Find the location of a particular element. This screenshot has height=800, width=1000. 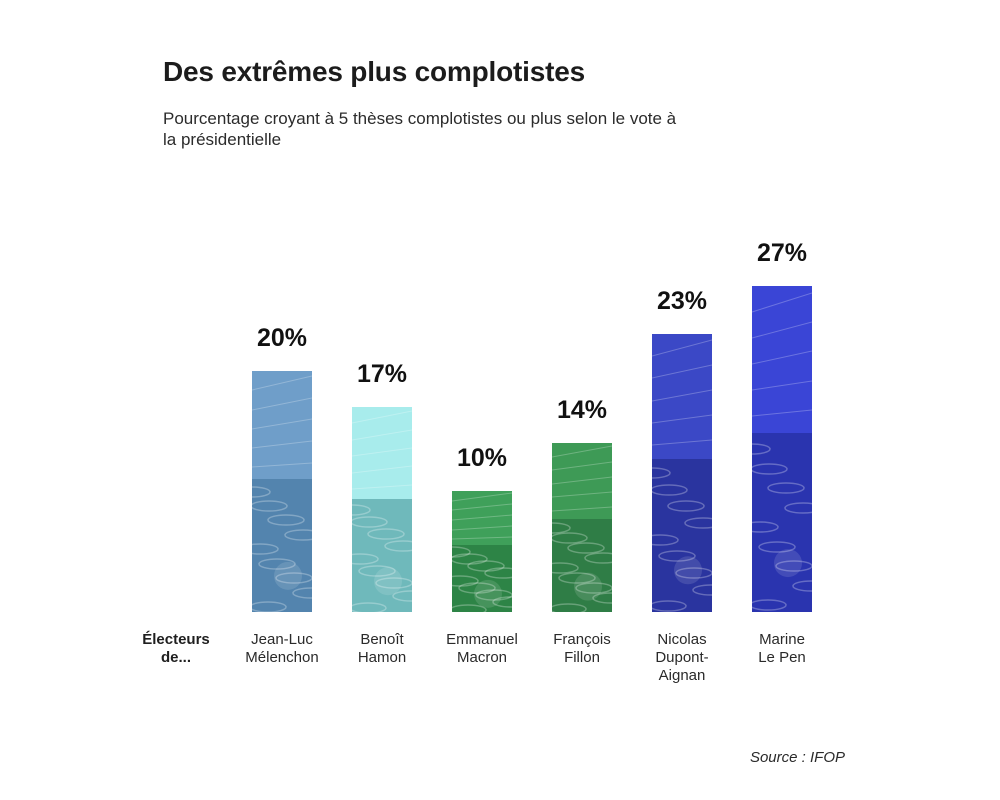

bar-value-label: 17% is located at coordinates (382, 374).